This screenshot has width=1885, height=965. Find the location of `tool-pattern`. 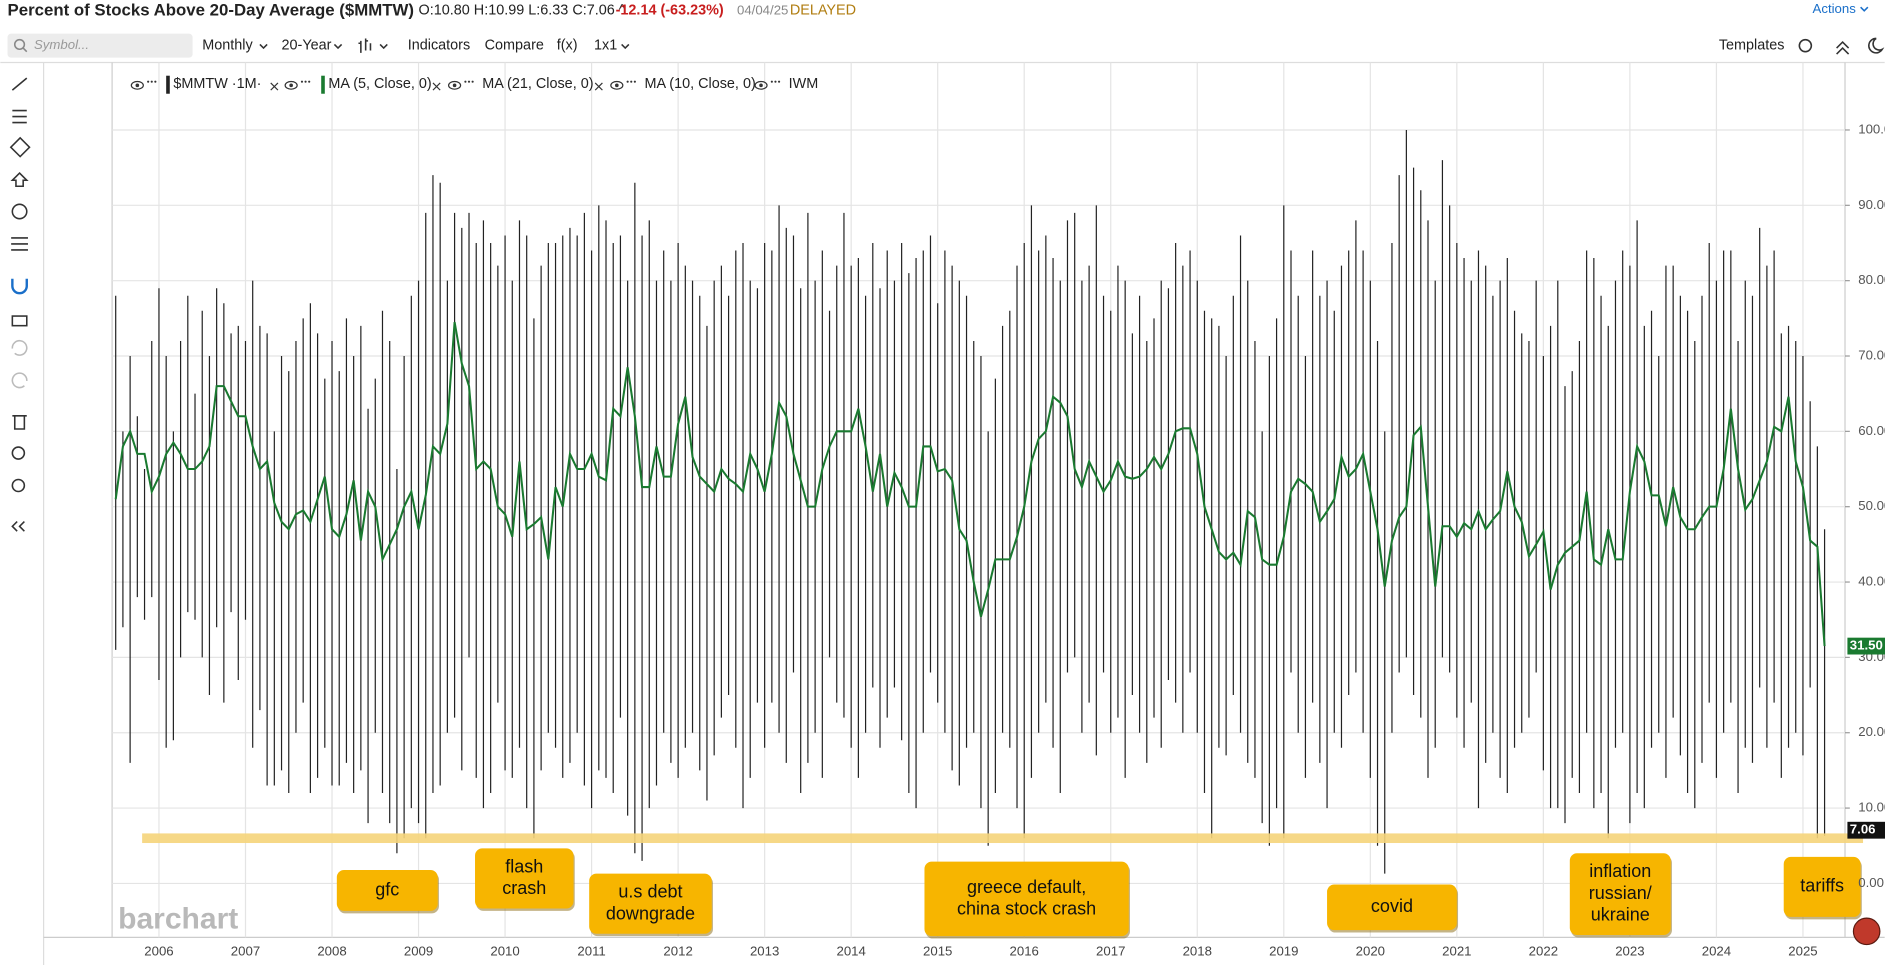

tool-pattern is located at coordinates (19, 244).